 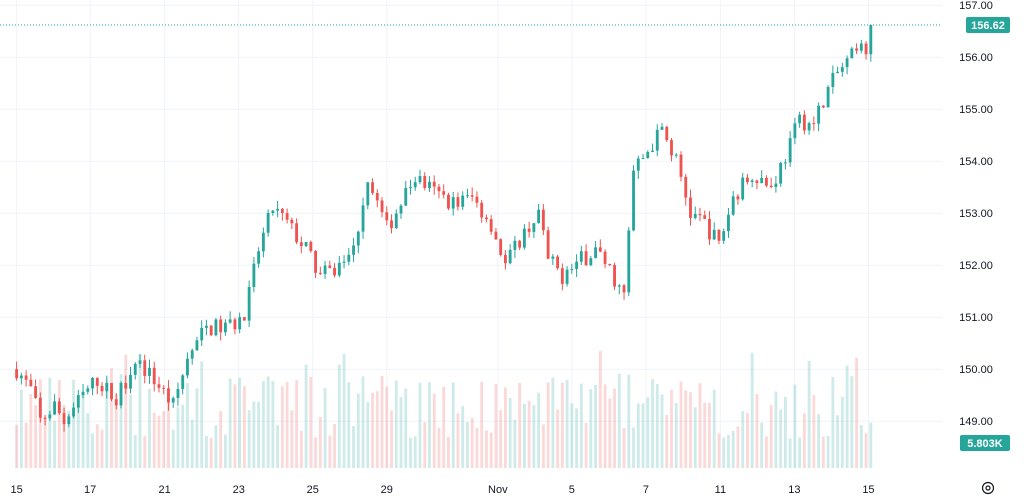 I want to click on price-tick-label: 151.00, so click(x=976, y=318).